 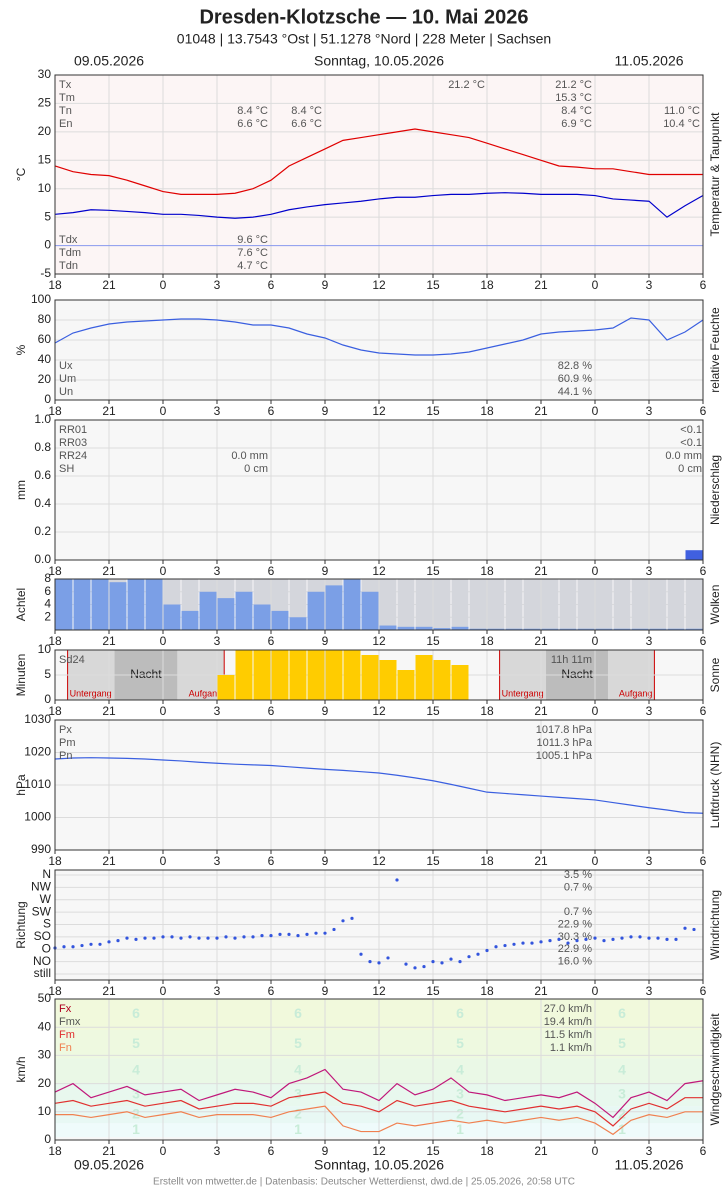 I want to click on stat-label: RR03, so click(x=73, y=443).